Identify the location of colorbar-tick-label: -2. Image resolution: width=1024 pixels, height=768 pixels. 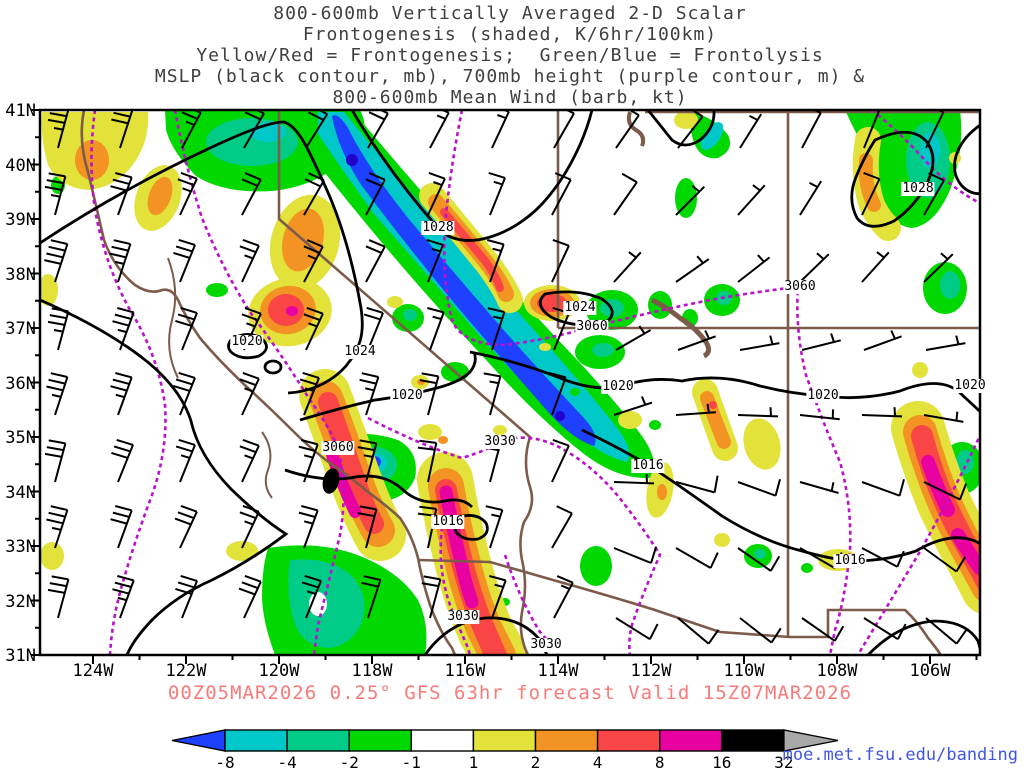
(349, 760).